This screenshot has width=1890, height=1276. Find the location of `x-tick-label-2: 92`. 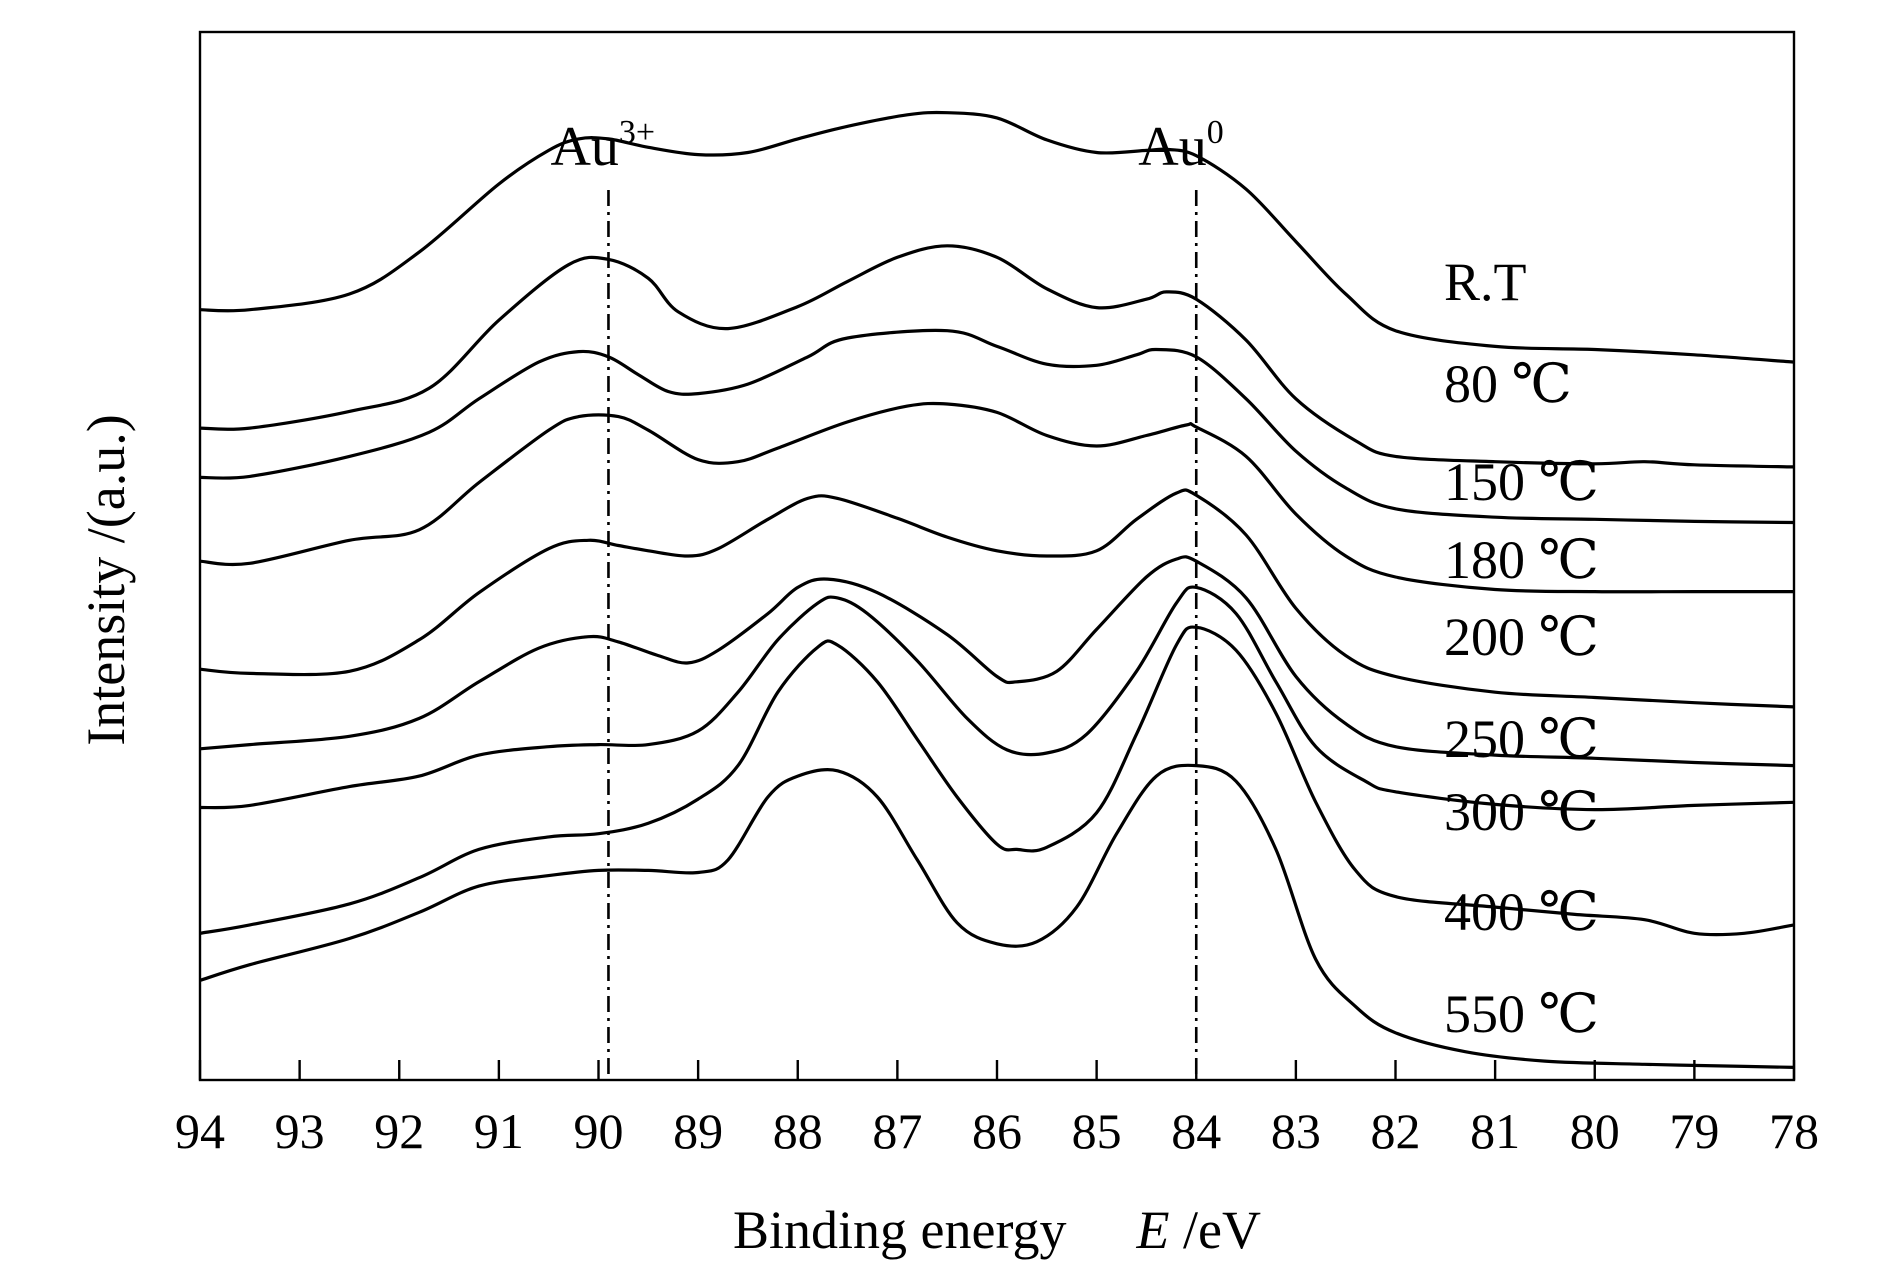

x-tick-label-2: 92 is located at coordinates (399, 1131).